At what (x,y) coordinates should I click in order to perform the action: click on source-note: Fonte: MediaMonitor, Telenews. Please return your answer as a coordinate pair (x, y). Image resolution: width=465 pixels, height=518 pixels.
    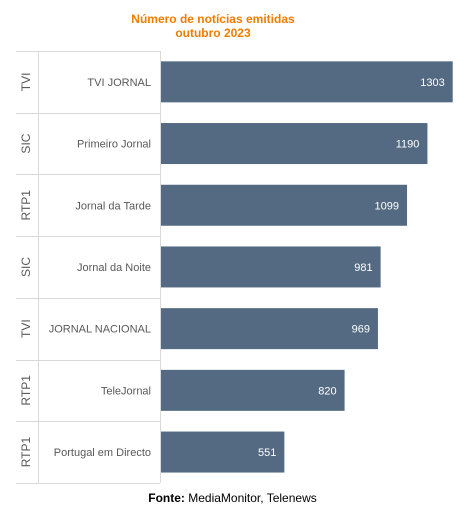
    Looking at the image, I should click on (232, 498).